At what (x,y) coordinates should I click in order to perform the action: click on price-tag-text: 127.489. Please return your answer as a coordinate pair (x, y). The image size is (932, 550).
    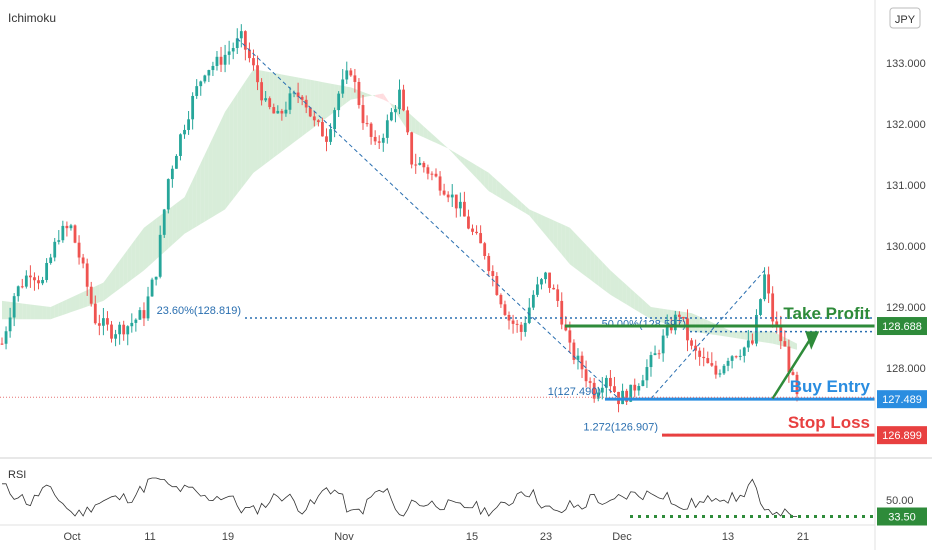
    Looking at the image, I should click on (902, 400).